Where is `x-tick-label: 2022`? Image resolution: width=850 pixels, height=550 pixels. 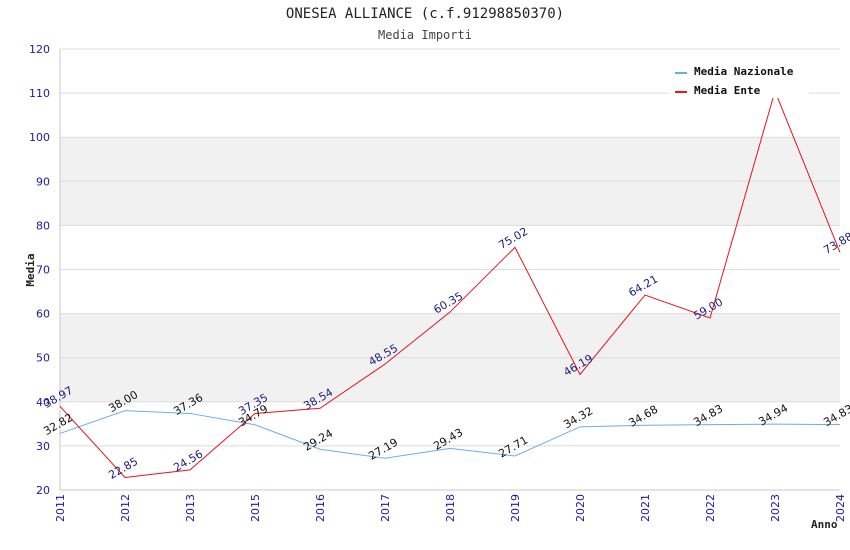 x-tick-label: 2022 is located at coordinates (710, 508).